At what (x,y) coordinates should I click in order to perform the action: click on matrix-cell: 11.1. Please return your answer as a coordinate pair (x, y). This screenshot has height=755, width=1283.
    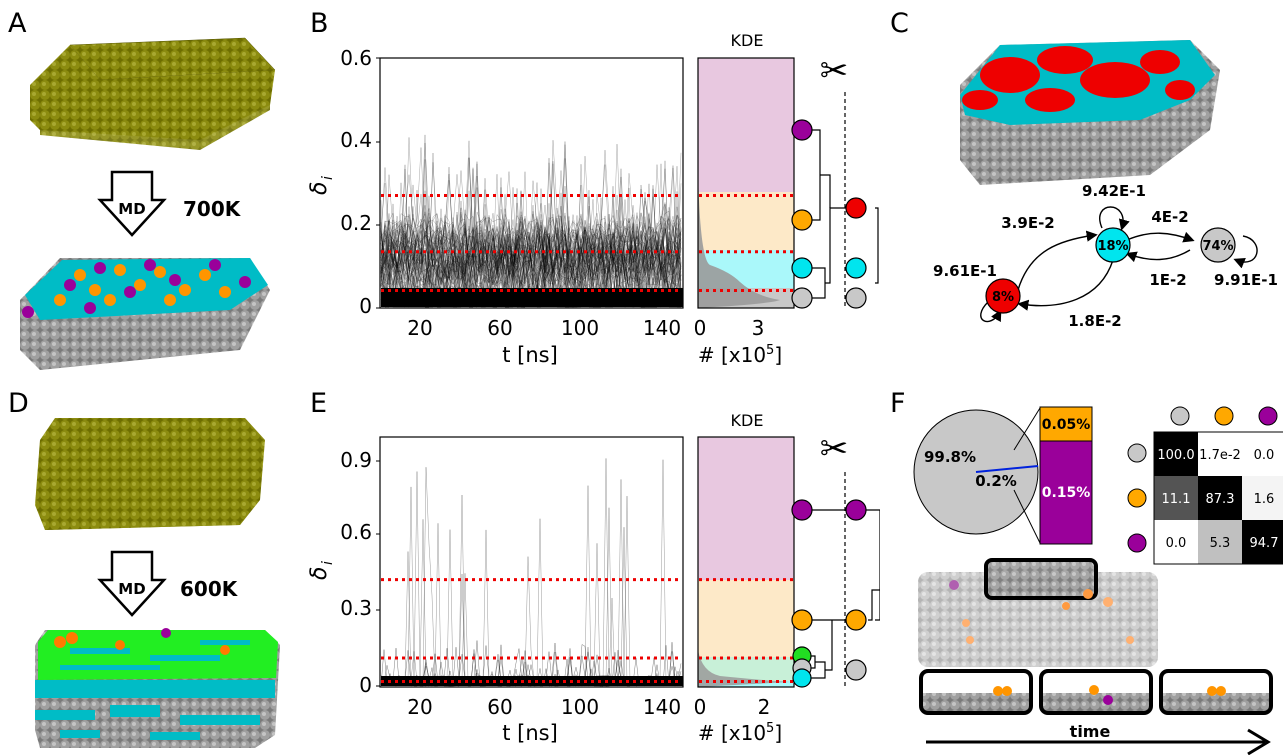
    Looking at the image, I should click on (1176, 499).